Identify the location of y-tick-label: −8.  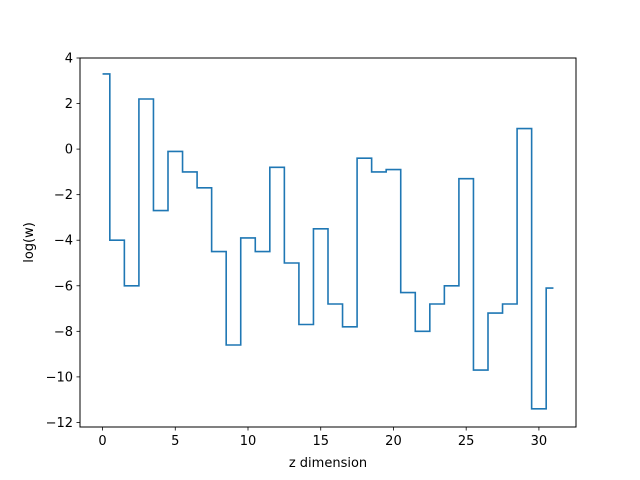
(63, 332).